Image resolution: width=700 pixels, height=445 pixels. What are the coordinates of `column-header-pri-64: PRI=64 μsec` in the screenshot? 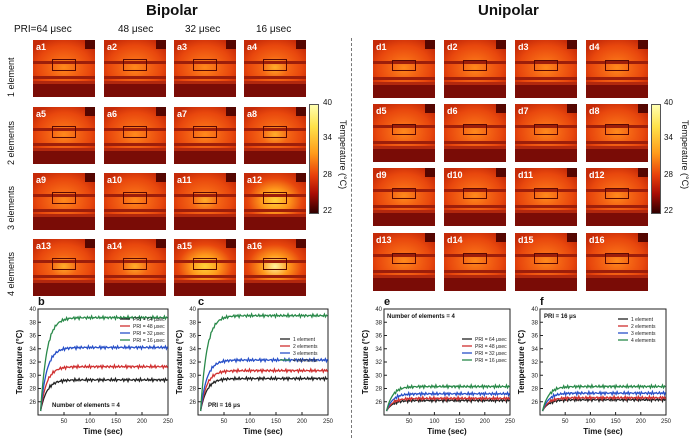 It's located at (43, 29).